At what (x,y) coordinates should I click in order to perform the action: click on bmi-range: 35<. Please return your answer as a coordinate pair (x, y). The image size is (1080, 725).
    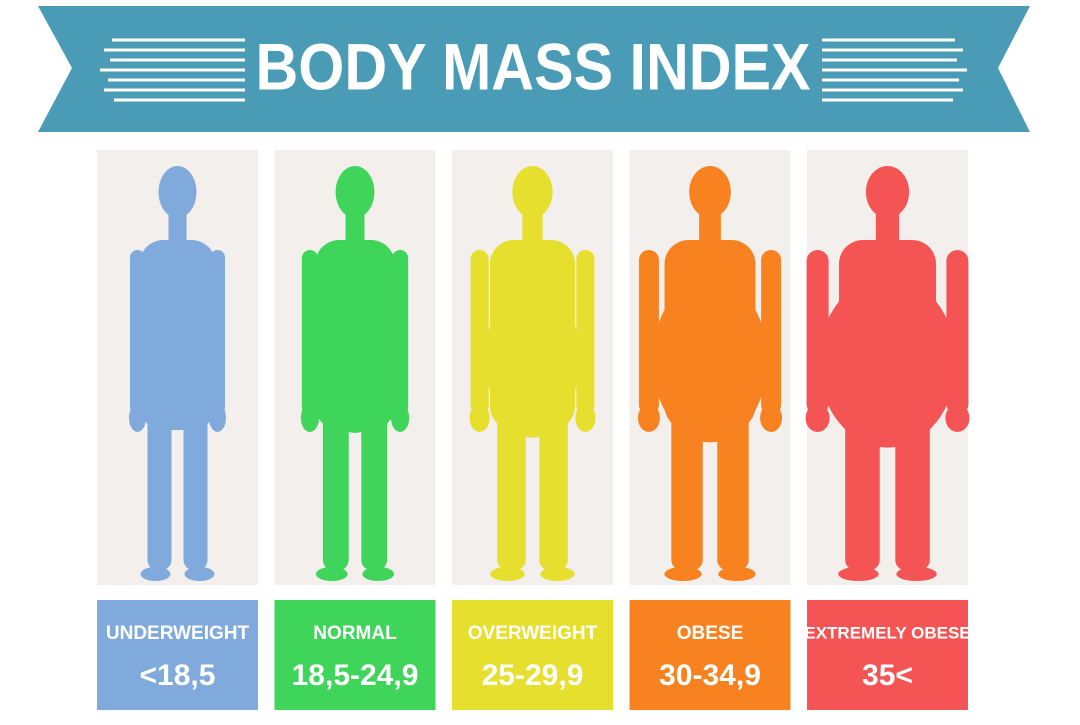
    Looking at the image, I should click on (887, 675).